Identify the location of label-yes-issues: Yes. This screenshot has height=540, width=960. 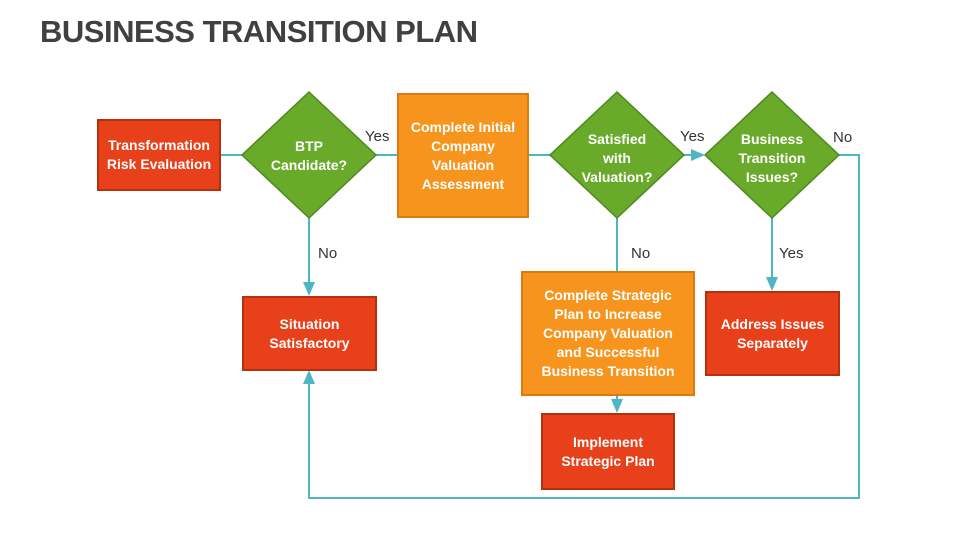
(791, 253).